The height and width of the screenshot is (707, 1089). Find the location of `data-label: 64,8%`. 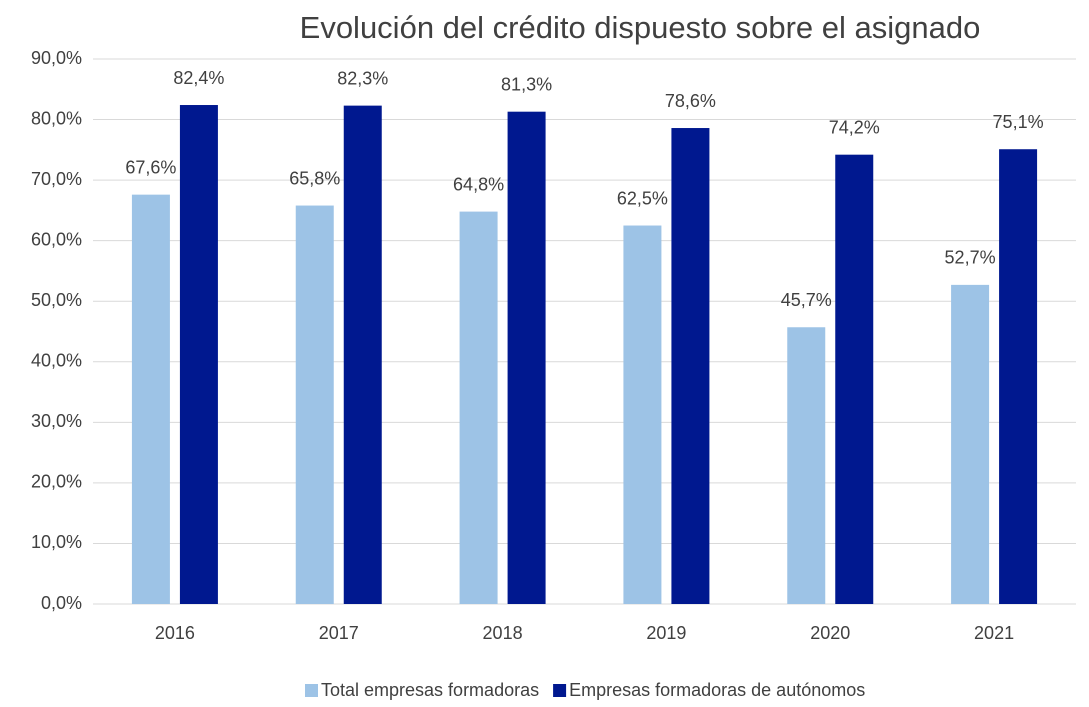

data-label: 64,8% is located at coordinates (478, 184).